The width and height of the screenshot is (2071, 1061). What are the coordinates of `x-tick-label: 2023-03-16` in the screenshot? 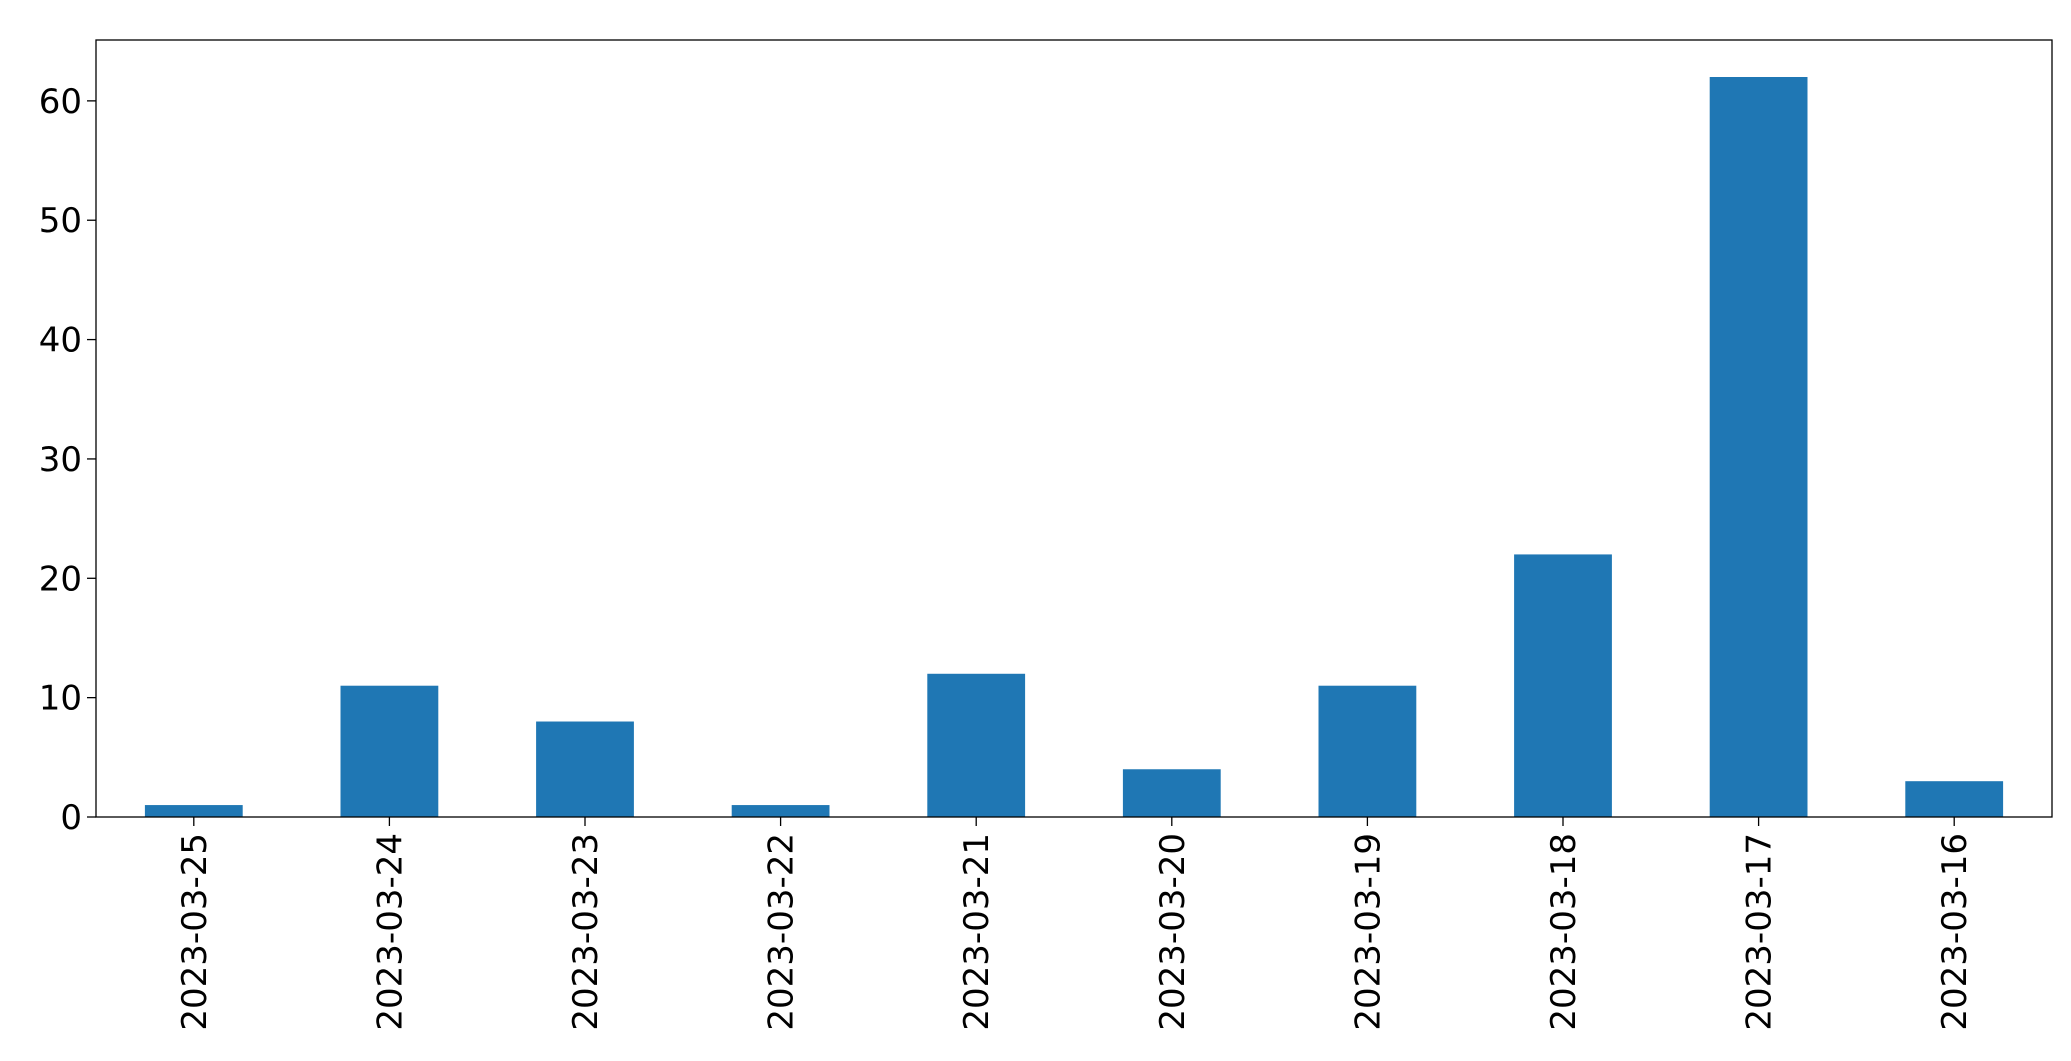 It's located at (1955, 932).